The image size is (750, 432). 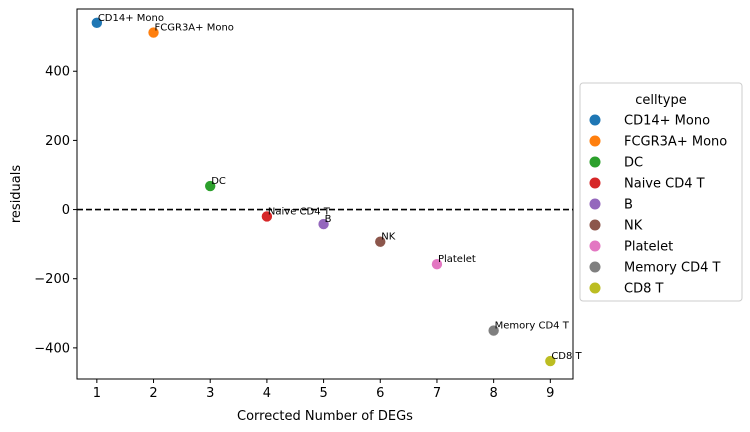 What do you see at coordinates (323, 393) in the screenshot?
I see `x-tick-label: 5` at bounding box center [323, 393].